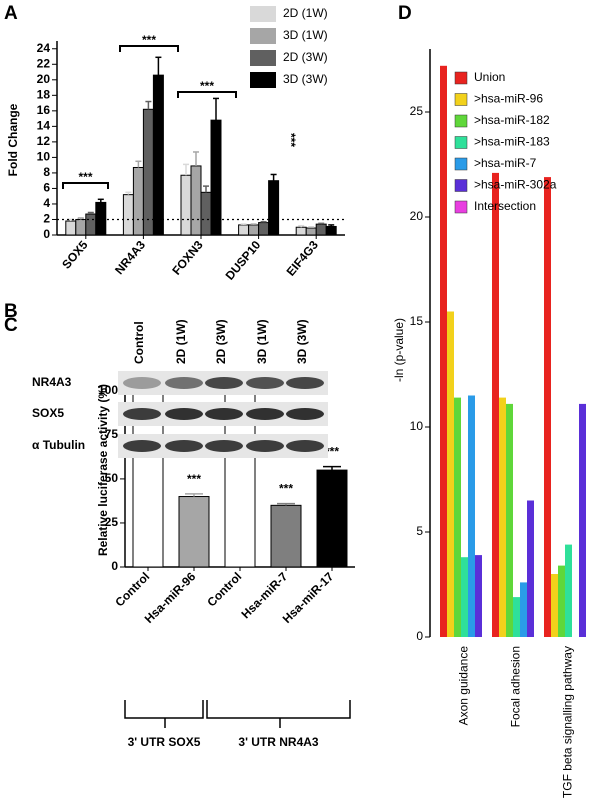 Image resolution: width=600 pixels, height=812 pixels. Describe the element at coordinates (399, 350) in the screenshot. I see `y-axis-label: -ln (p-value)` at that location.